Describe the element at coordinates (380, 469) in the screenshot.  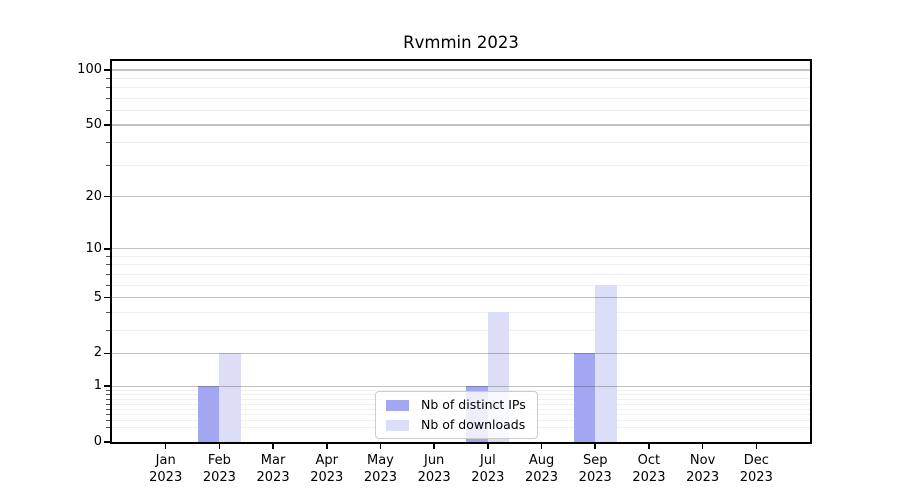
I see `x-tick-label-may: May 2023` at that location.